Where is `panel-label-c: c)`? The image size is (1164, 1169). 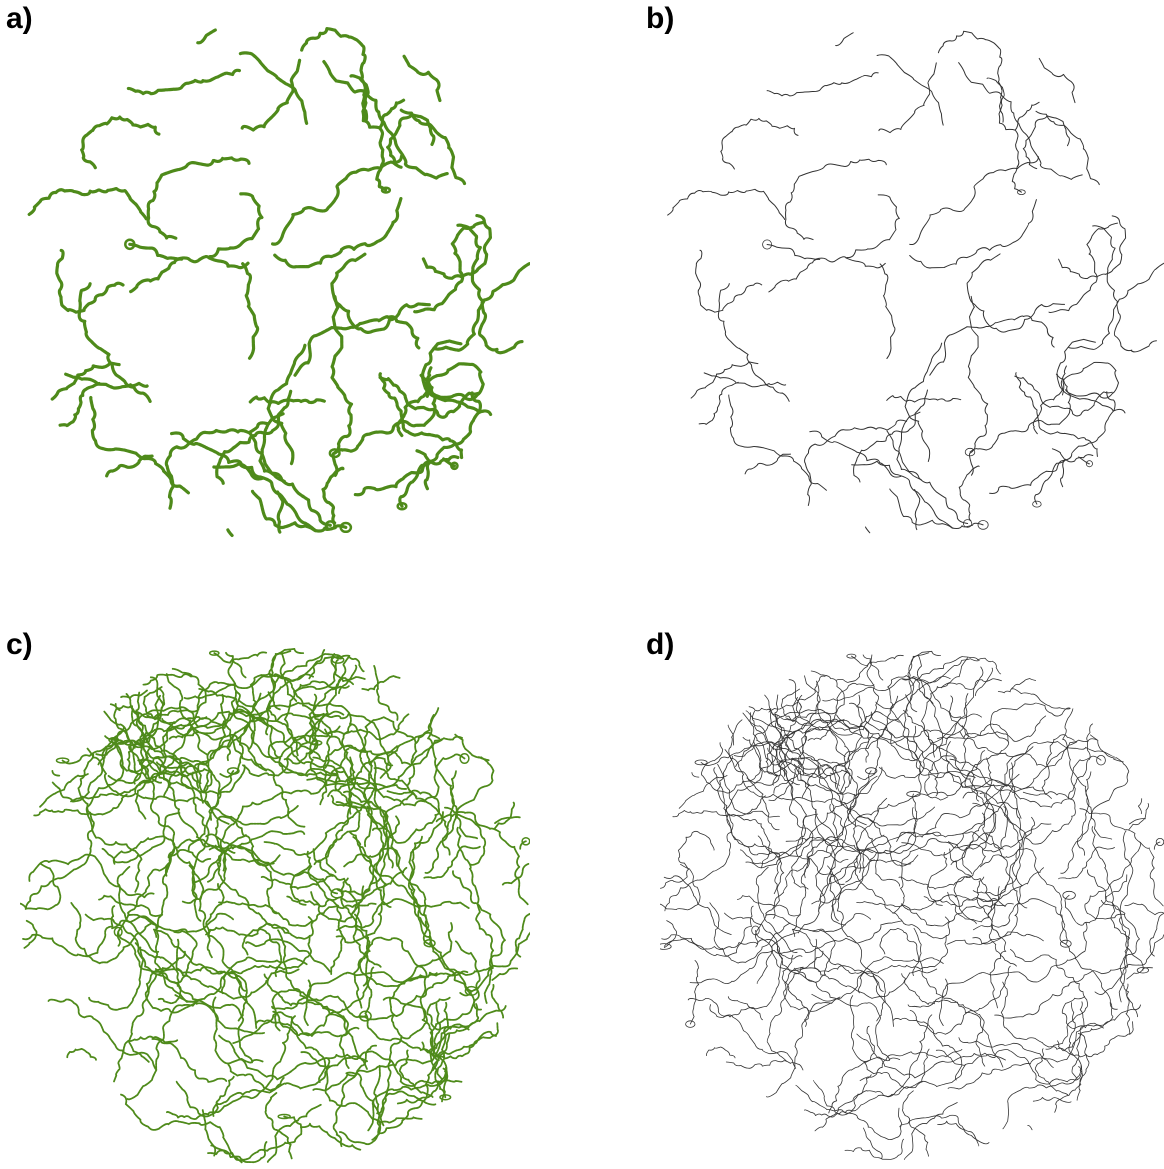 panel-label-c: c) is located at coordinates (19, 644).